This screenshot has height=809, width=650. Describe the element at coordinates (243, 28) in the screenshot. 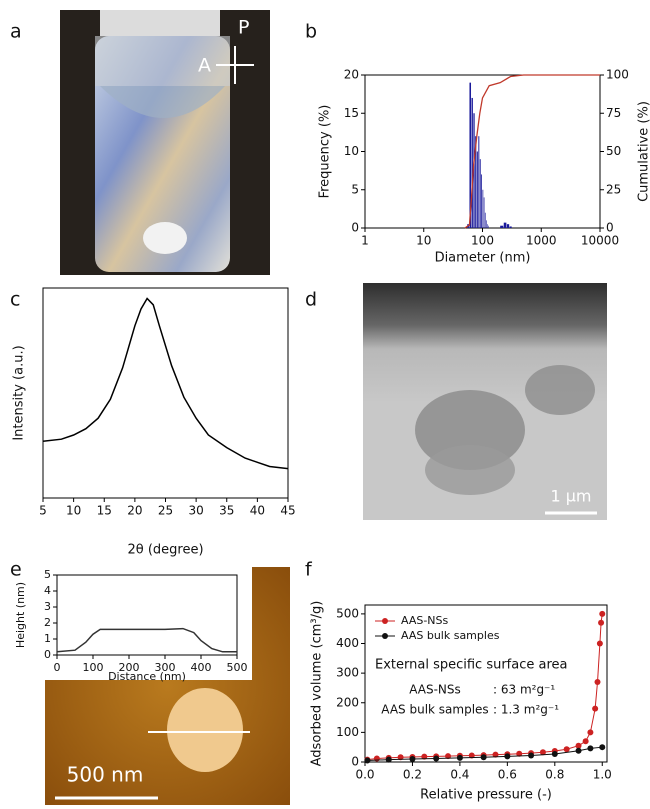

I see `polarizer-label: P` at that location.